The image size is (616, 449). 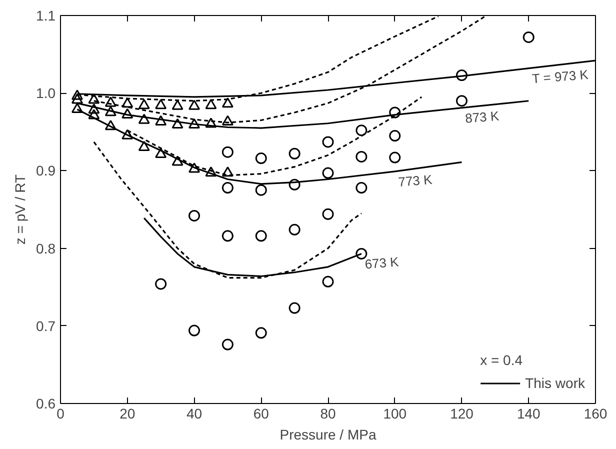 What do you see at coordinates (555, 383) in the screenshot?
I see `legend-label: This work` at bounding box center [555, 383].